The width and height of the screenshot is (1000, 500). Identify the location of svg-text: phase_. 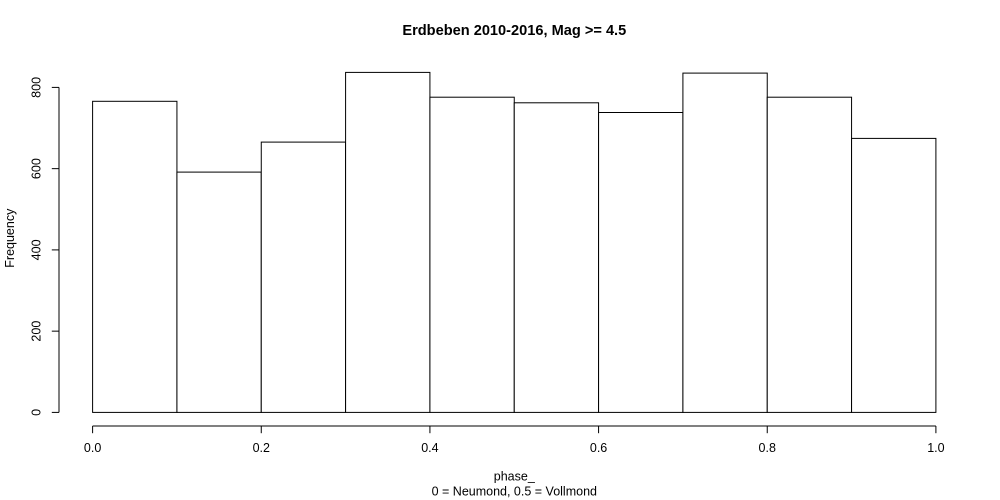
(515, 477).